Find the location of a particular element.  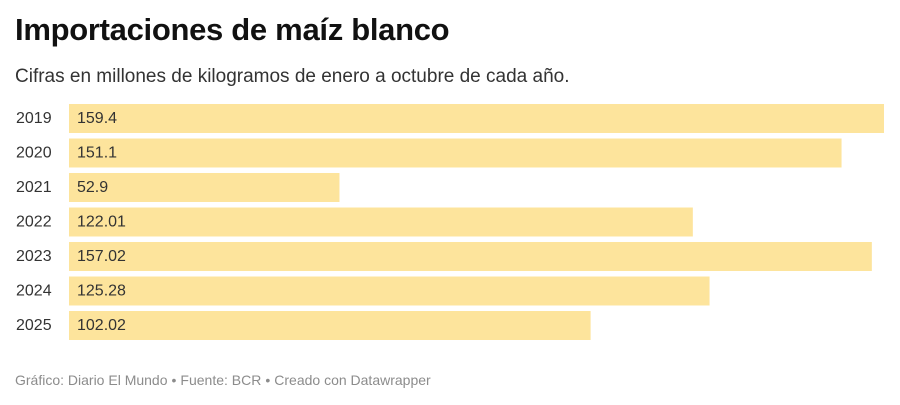

bar-row: 2022 122.01 is located at coordinates (354, 222).